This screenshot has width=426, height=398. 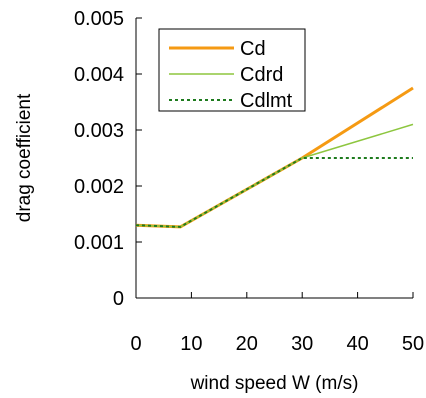 I want to click on x-tick-label: 0, so click(x=135, y=344).